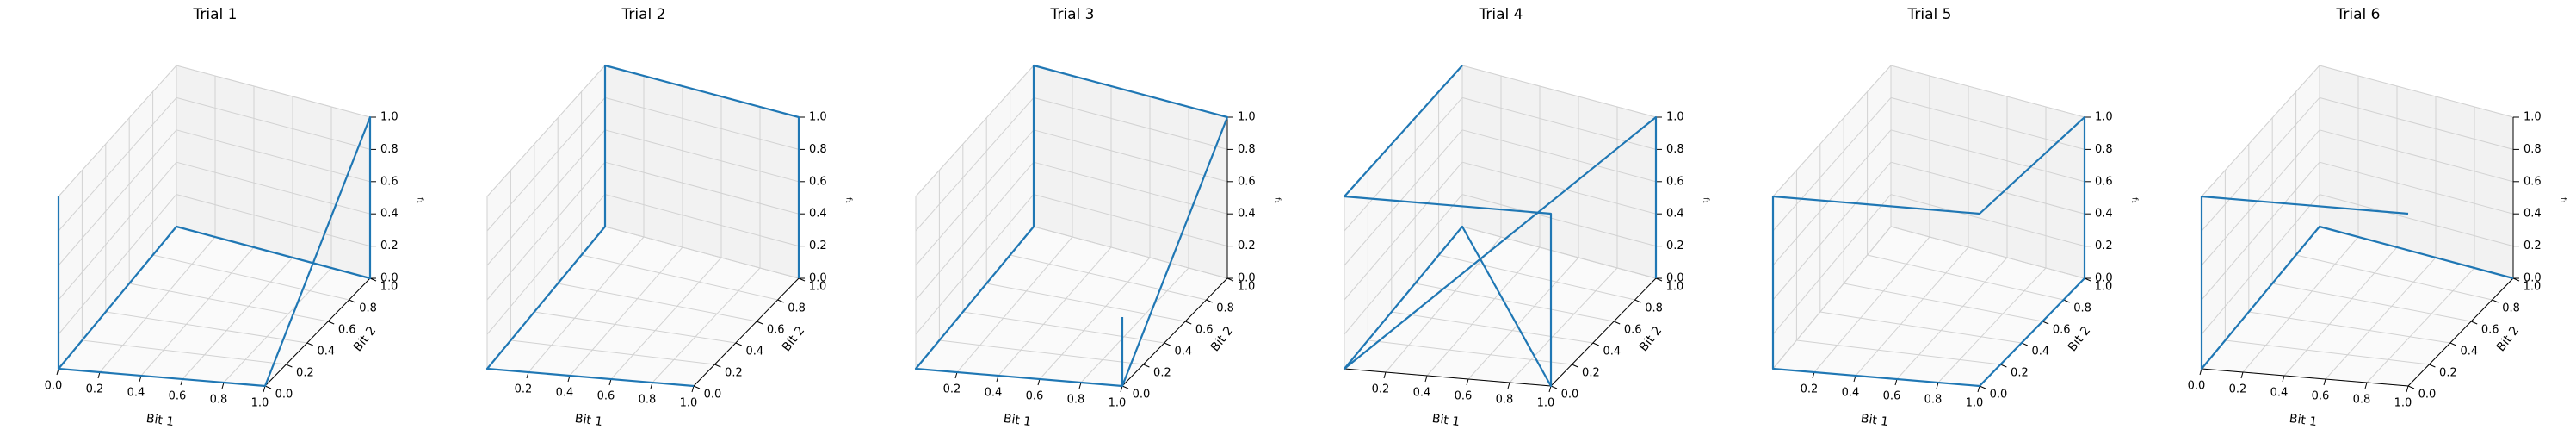 The width and height of the screenshot is (2576, 442). What do you see at coordinates (215, 14) in the screenshot?
I see `chart-title: Trial 1` at bounding box center [215, 14].